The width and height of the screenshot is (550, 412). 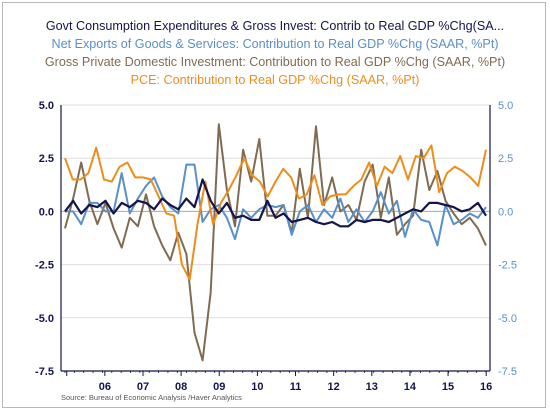 What do you see at coordinates (46, 212) in the screenshot?
I see `y-tick-label-left: 0.0` at bounding box center [46, 212].